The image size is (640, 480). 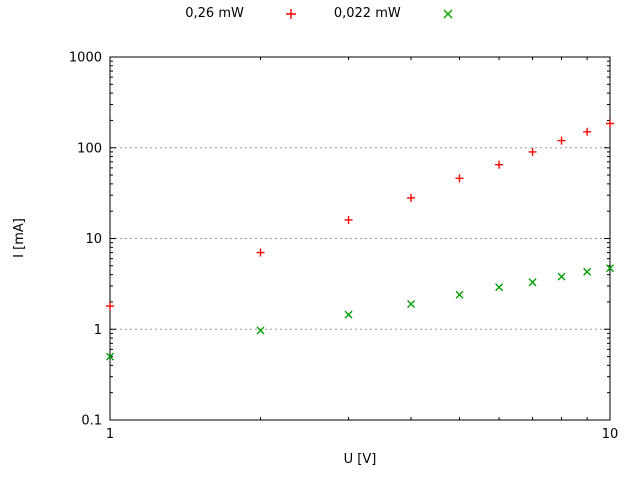 I want to click on y-axis-label: I [mA], so click(x=19, y=238).